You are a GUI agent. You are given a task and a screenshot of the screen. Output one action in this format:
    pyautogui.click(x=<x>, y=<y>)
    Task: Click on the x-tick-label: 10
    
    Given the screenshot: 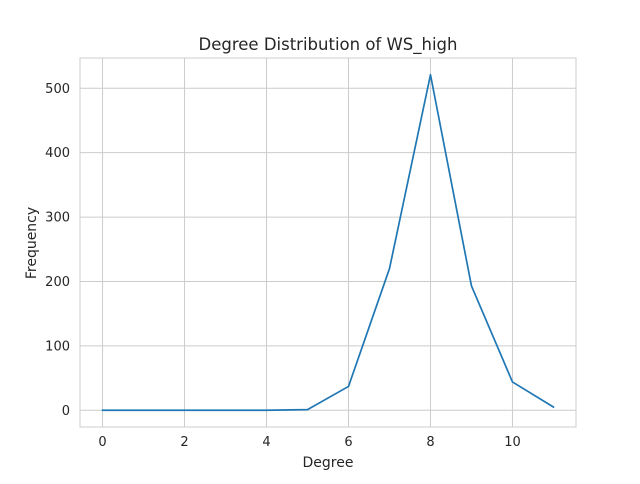 What is the action you would take?
    pyautogui.click(x=512, y=442)
    